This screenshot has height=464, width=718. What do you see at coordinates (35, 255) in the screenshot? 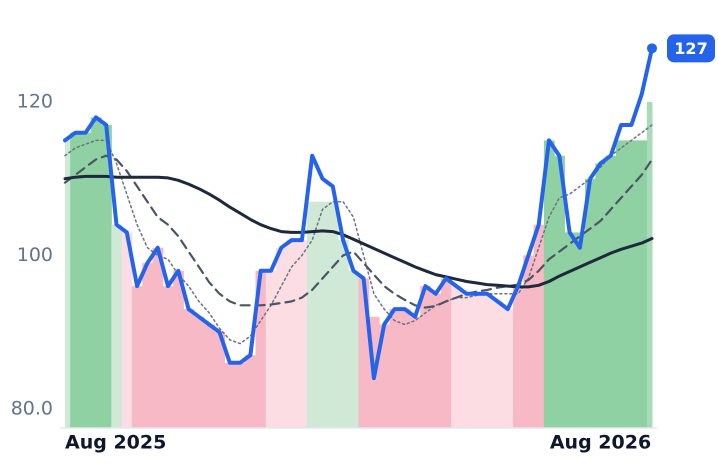
I see `y-tick-label: 100` at bounding box center [35, 255].